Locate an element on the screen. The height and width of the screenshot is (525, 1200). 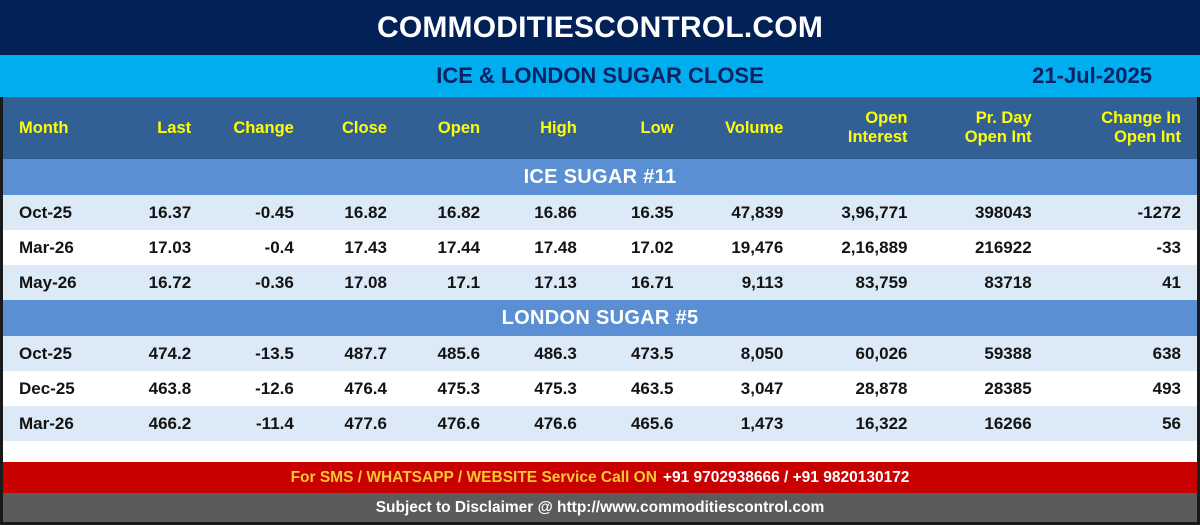
cell-low: 473.5 is located at coordinates (641, 353).